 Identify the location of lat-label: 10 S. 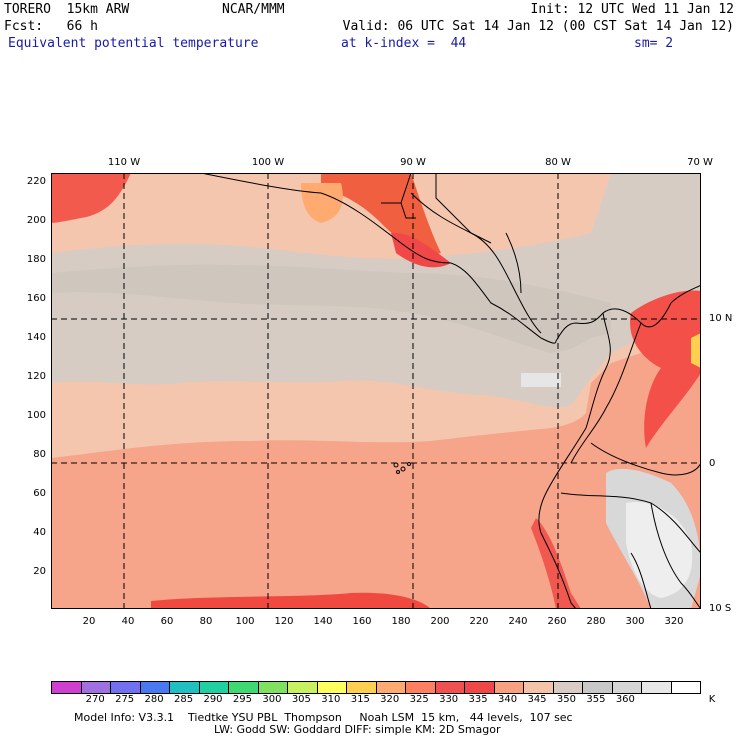
(720, 608).